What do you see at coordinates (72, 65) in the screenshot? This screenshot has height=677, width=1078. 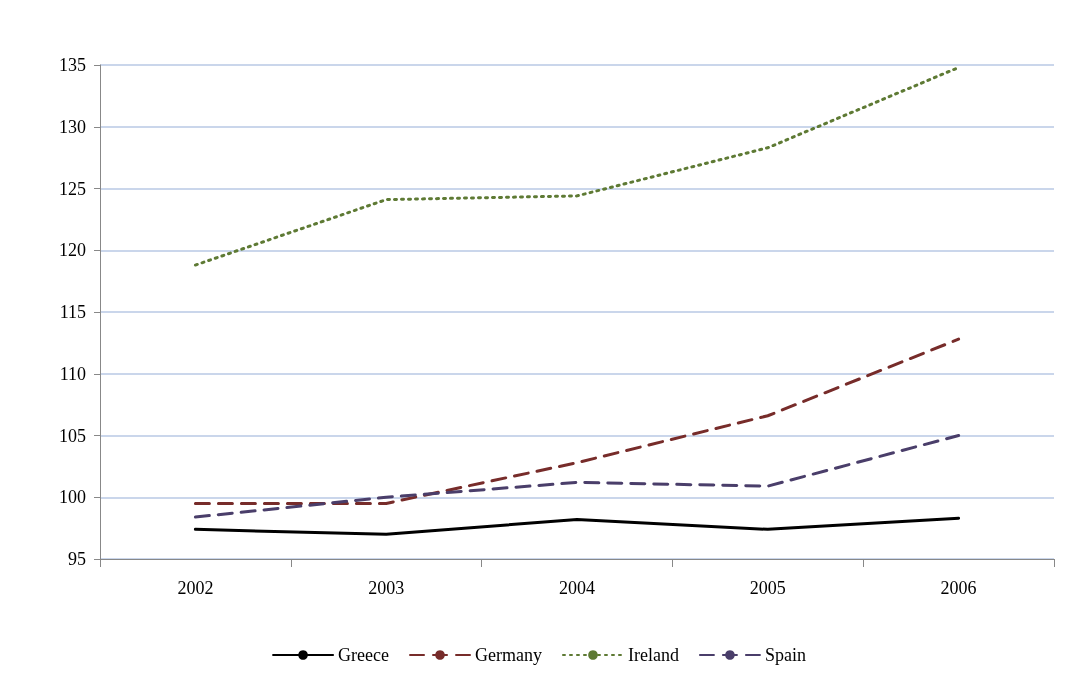 I see `y-tick-label: 135` at bounding box center [72, 65].